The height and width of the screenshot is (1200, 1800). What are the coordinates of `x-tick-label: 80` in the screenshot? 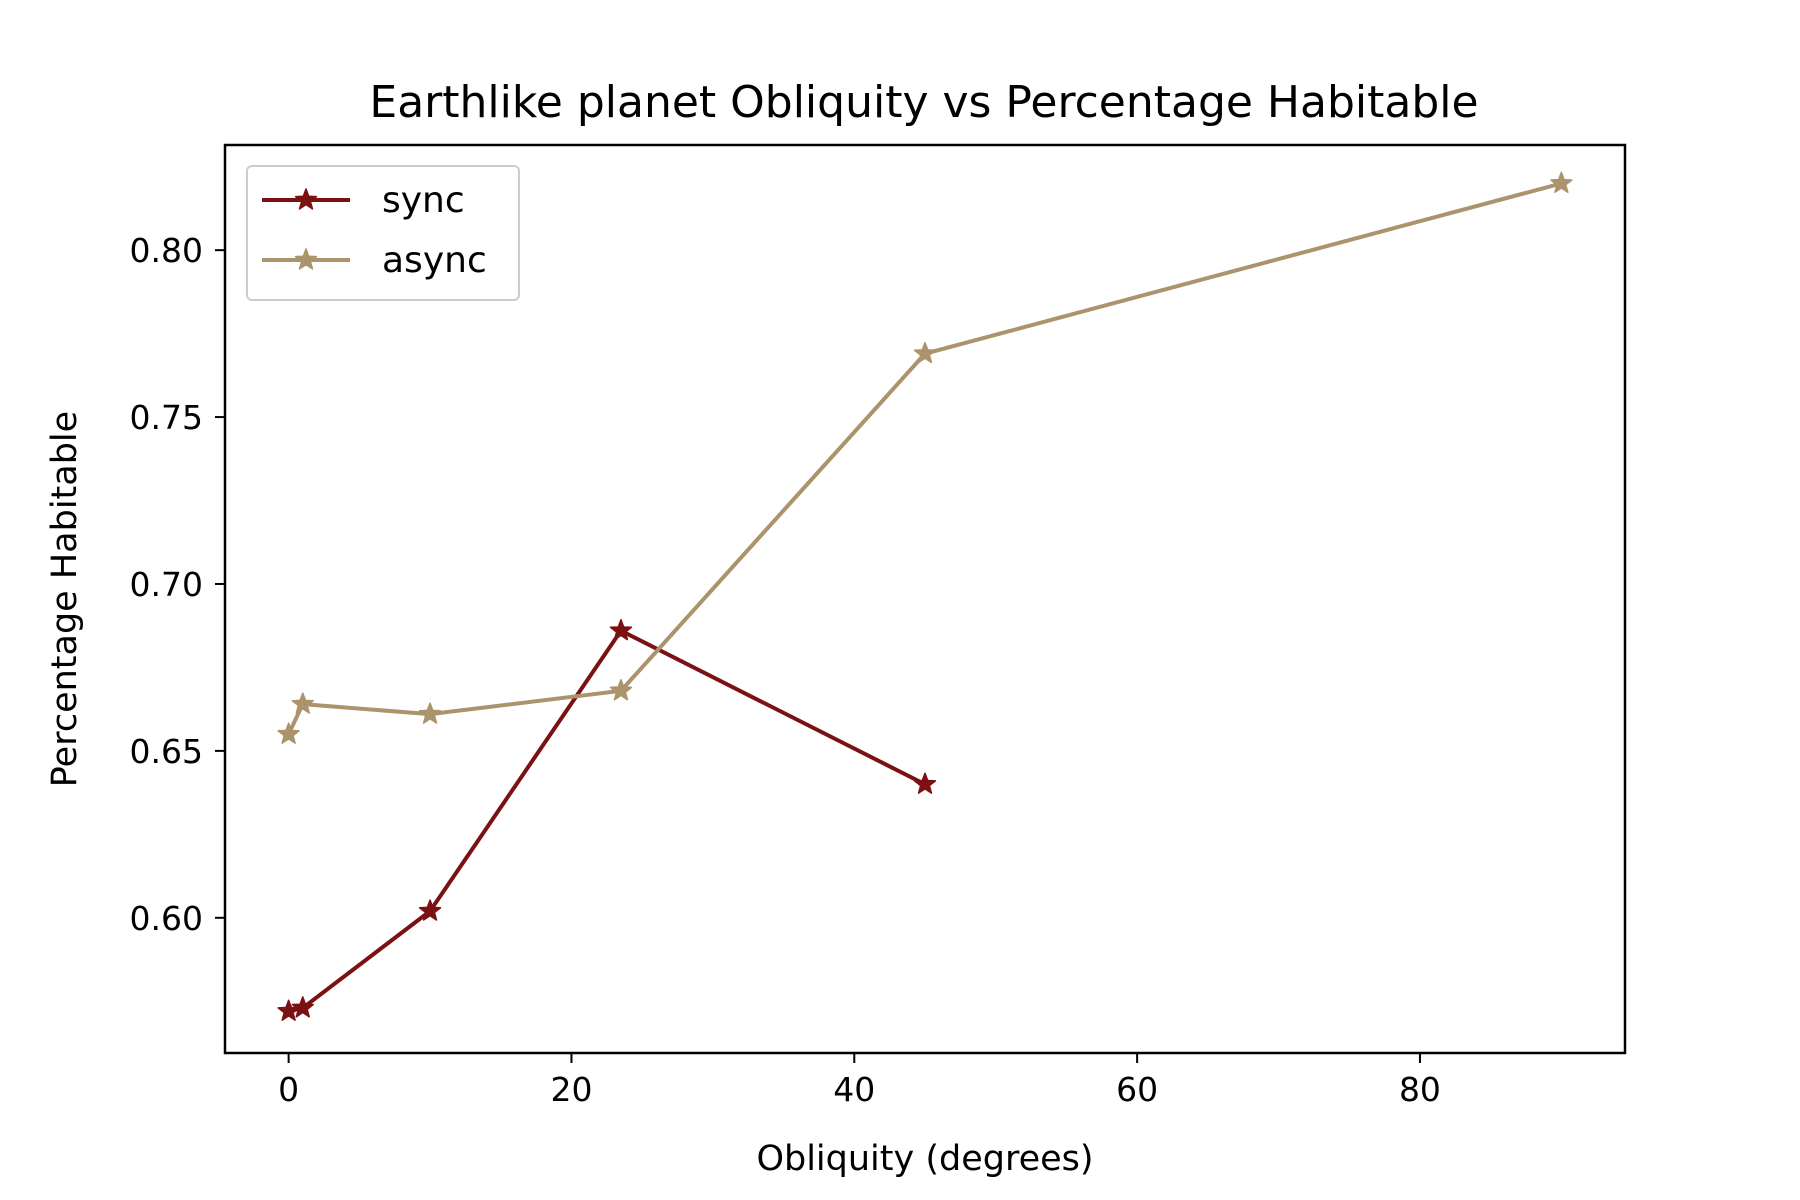 It's located at (1420, 1089).